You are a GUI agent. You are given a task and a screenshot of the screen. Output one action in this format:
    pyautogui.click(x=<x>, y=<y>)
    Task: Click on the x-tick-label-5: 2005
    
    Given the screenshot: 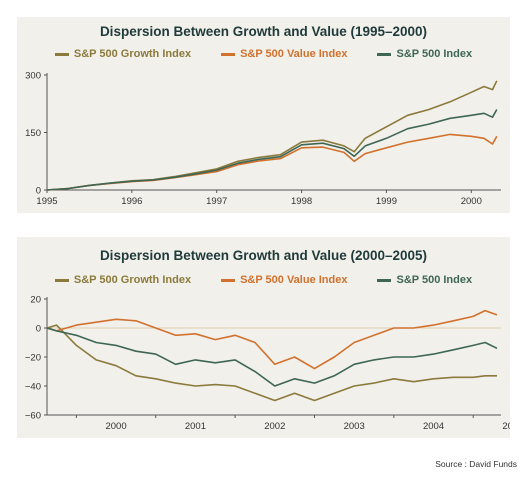 What is the action you would take?
    pyautogui.click(x=506, y=426)
    